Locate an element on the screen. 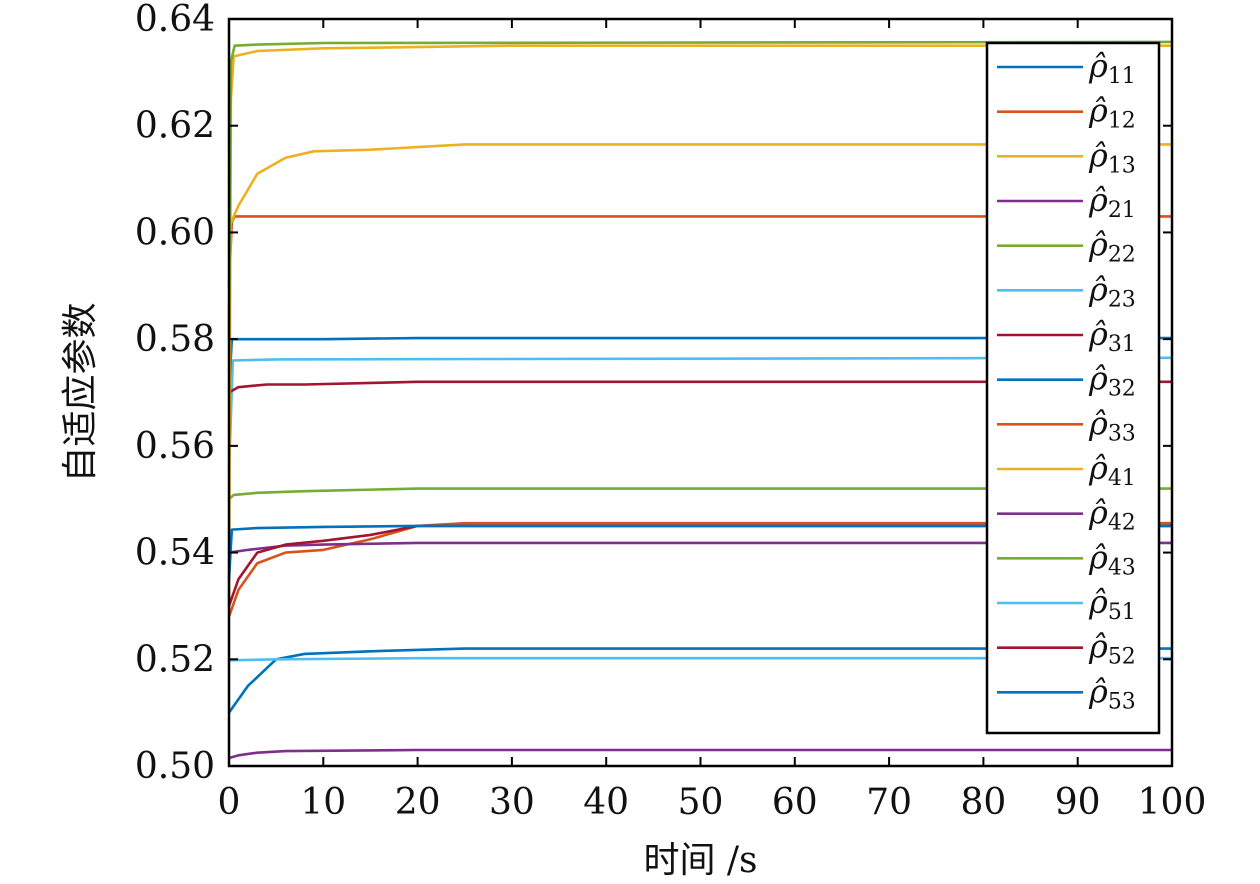 The width and height of the screenshot is (1260, 884). legend-label: ρ̂31 is located at coordinates (1112, 336).